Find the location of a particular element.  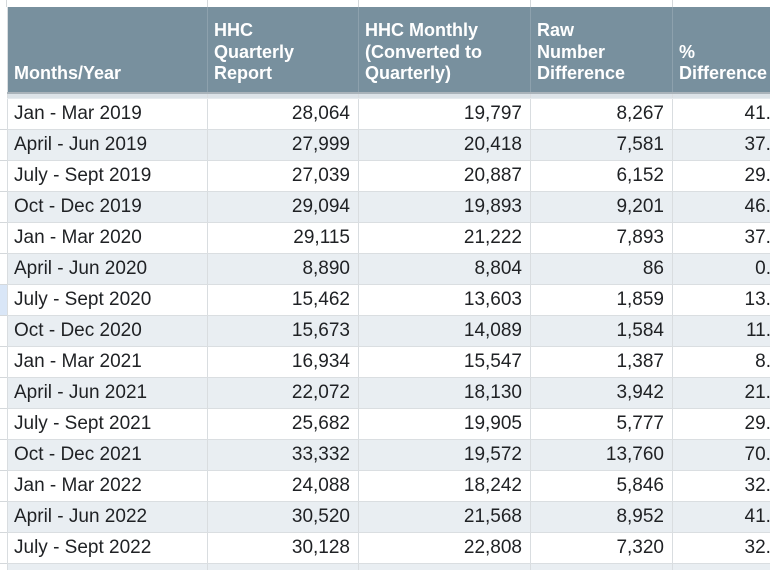

cell-raw-number-difference: 86 is located at coordinates (601, 269).